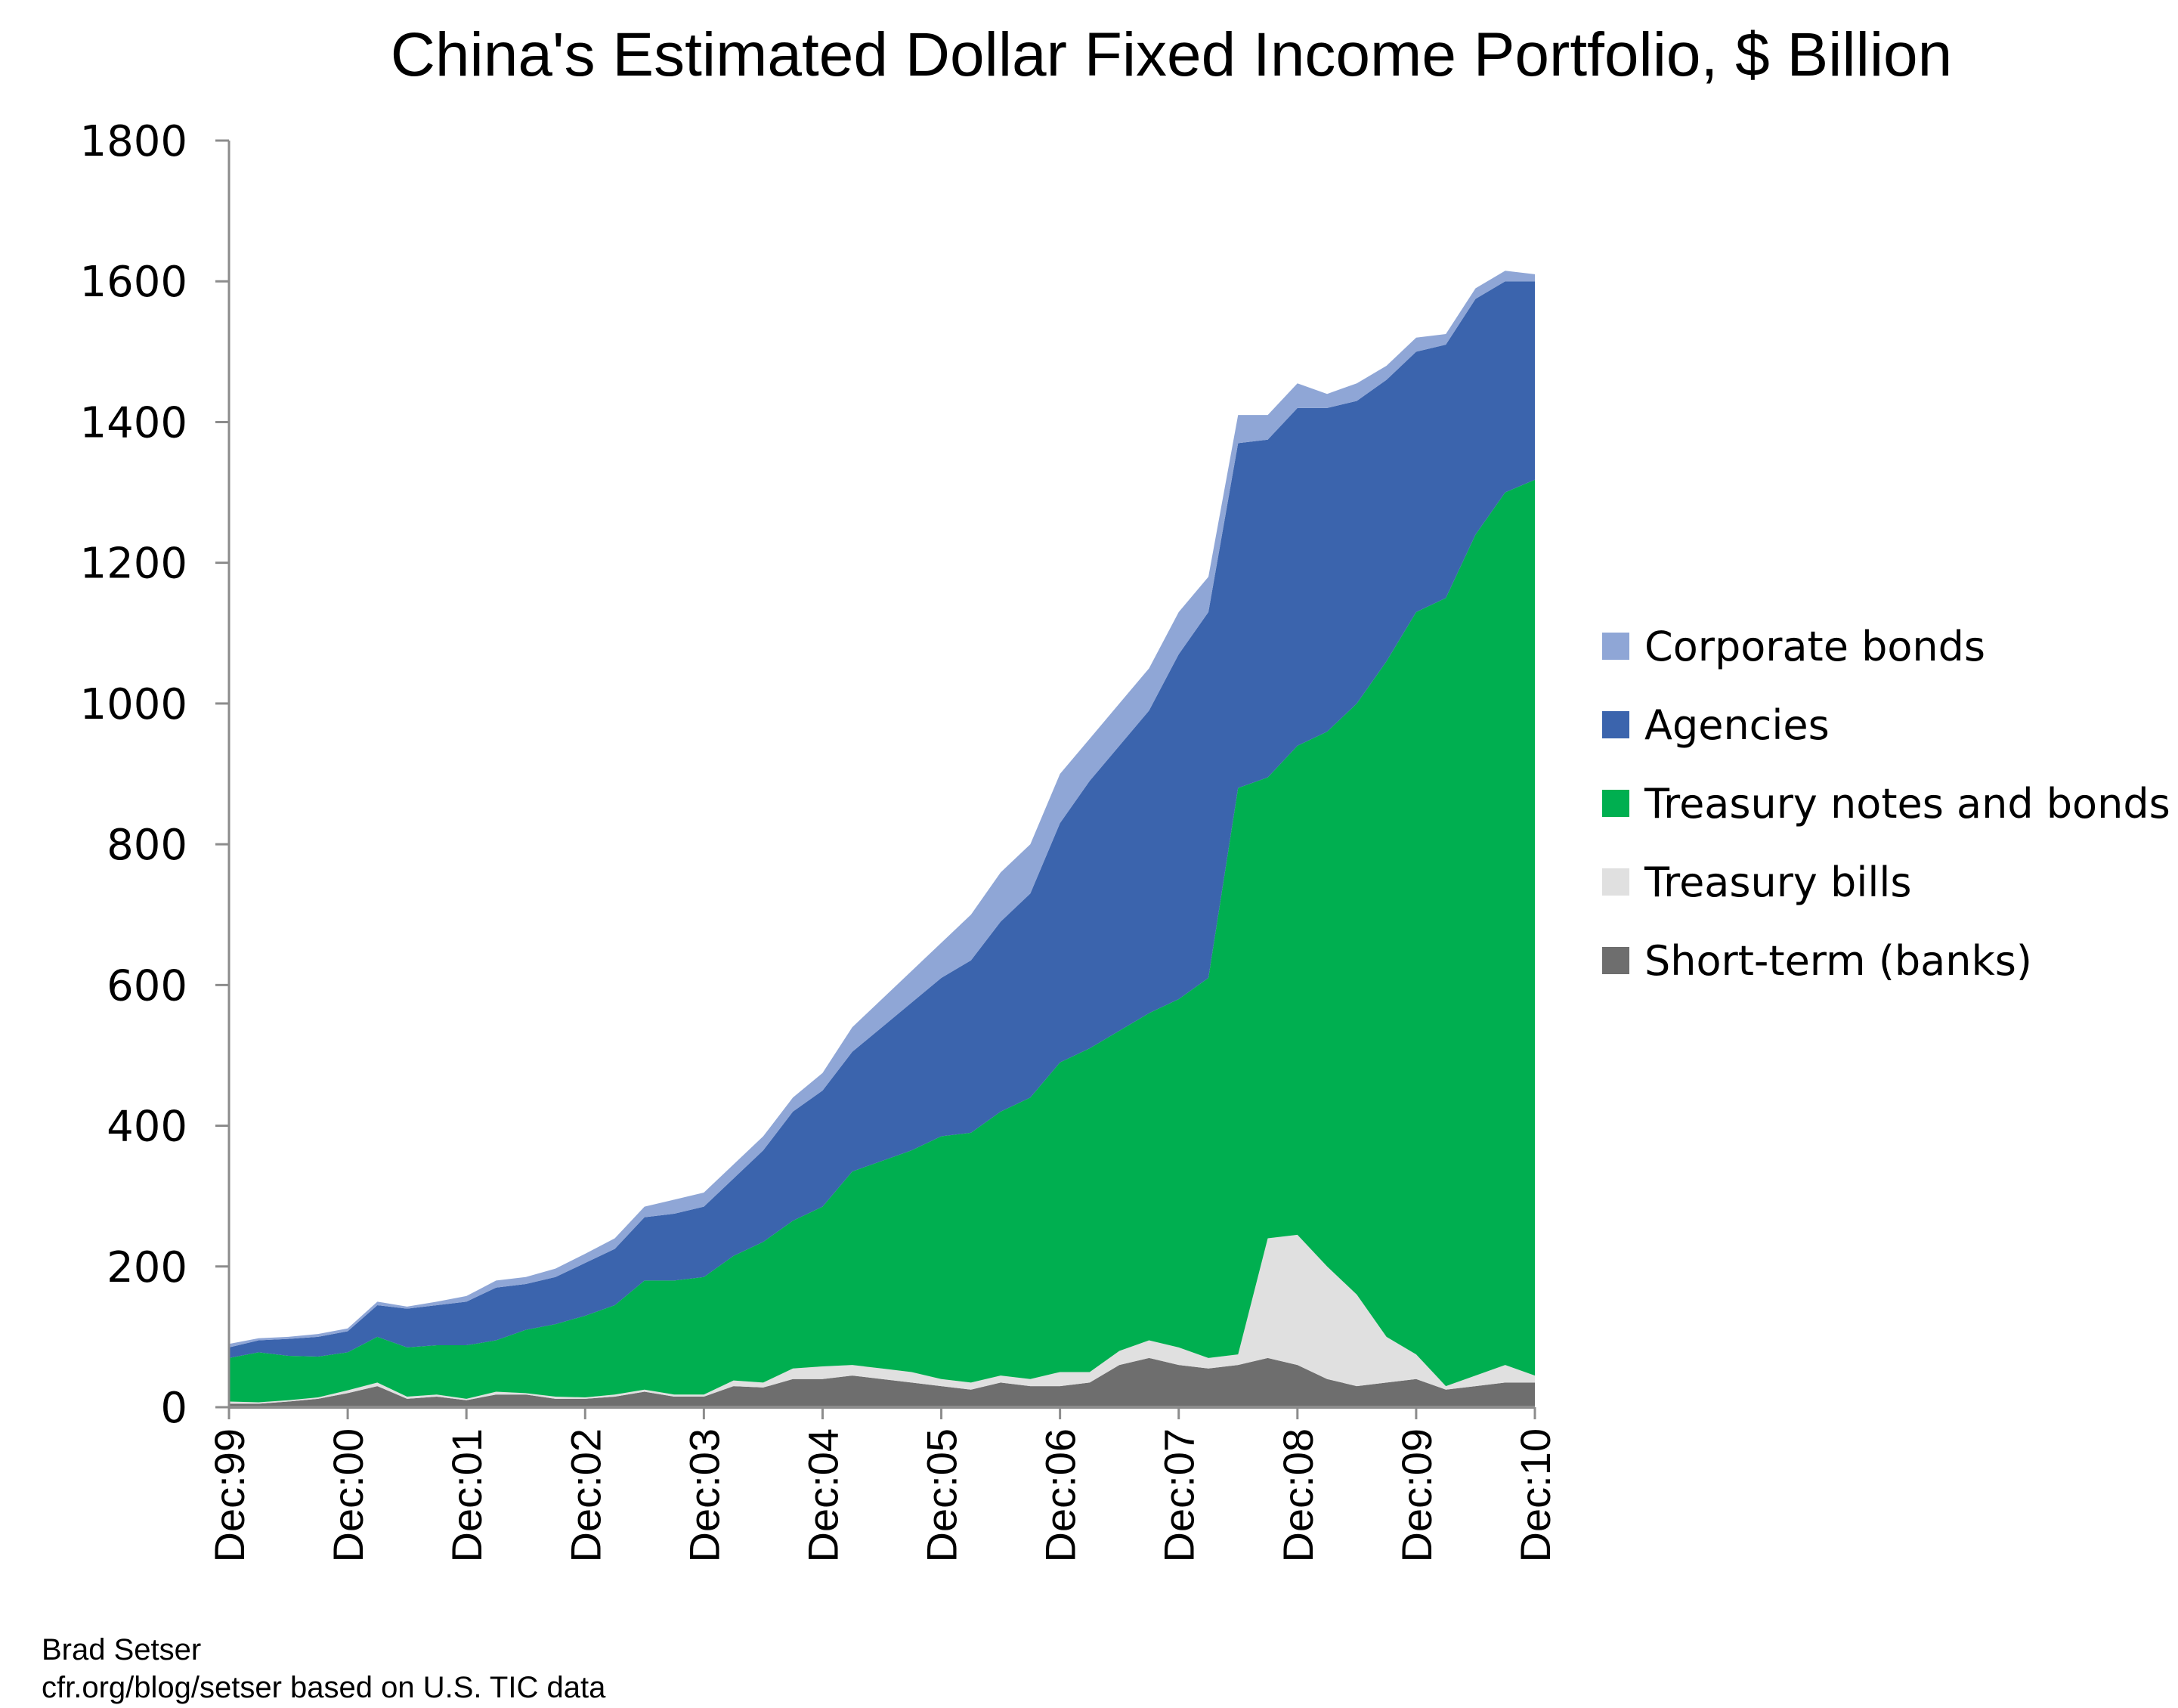 Image resolution: width=2178 pixels, height=1708 pixels. Describe the element at coordinates (1815, 646) in the screenshot. I see `legend-label: Corporate bonds` at that location.